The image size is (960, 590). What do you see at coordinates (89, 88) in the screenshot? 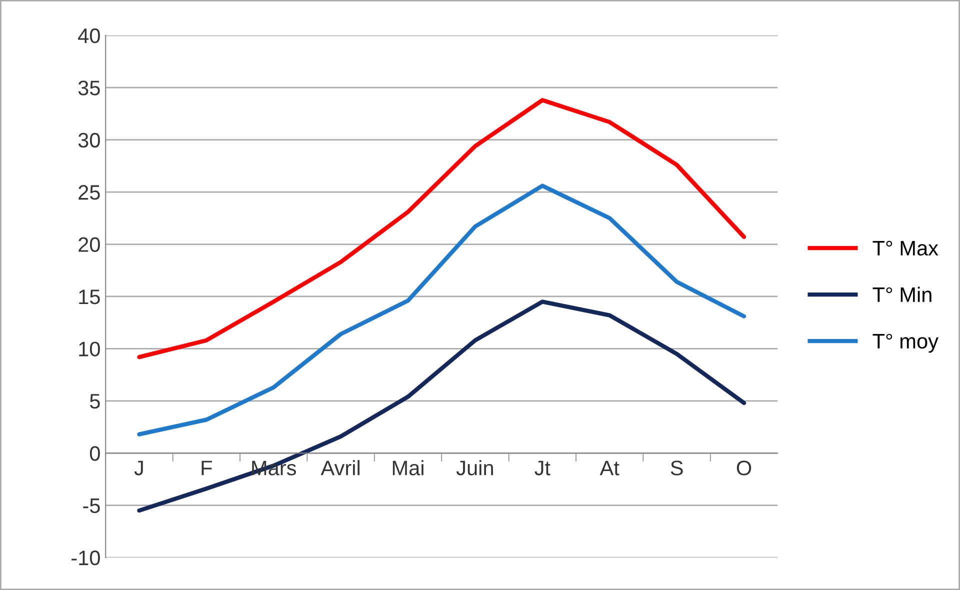
I see `y-tick-label: 35` at bounding box center [89, 88].